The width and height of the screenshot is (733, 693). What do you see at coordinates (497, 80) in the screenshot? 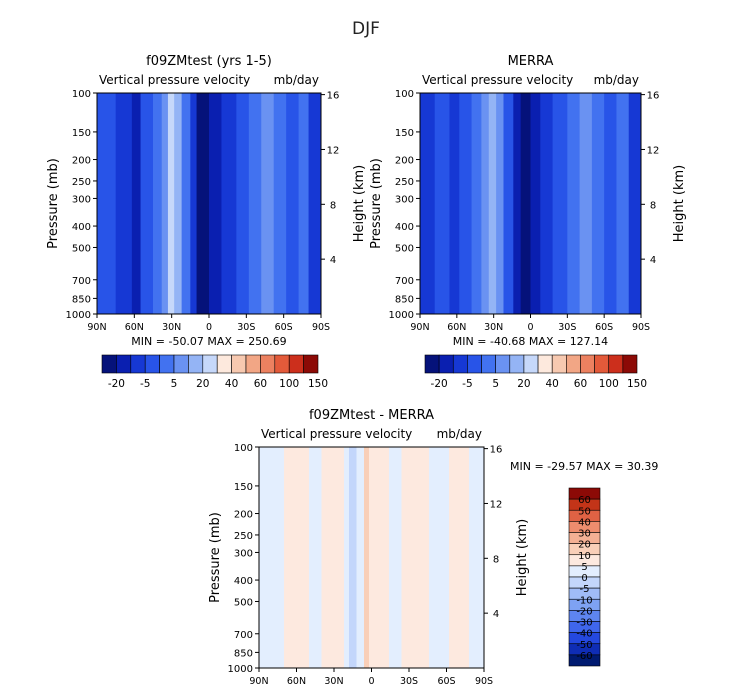
I see `panel-subtitle-left: Vertical pressure velocity` at bounding box center [497, 80].